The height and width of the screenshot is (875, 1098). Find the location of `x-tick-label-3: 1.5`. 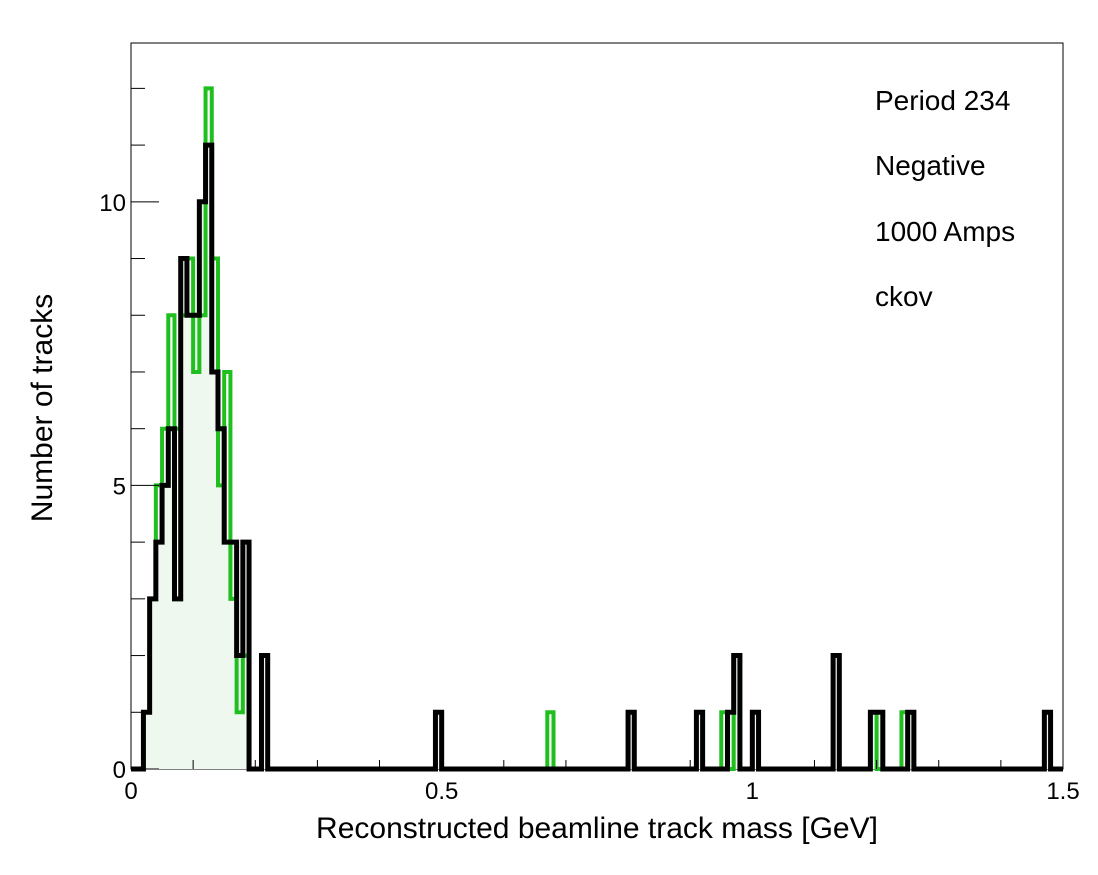

x-tick-label-3: 1.5 is located at coordinates (1062, 791).